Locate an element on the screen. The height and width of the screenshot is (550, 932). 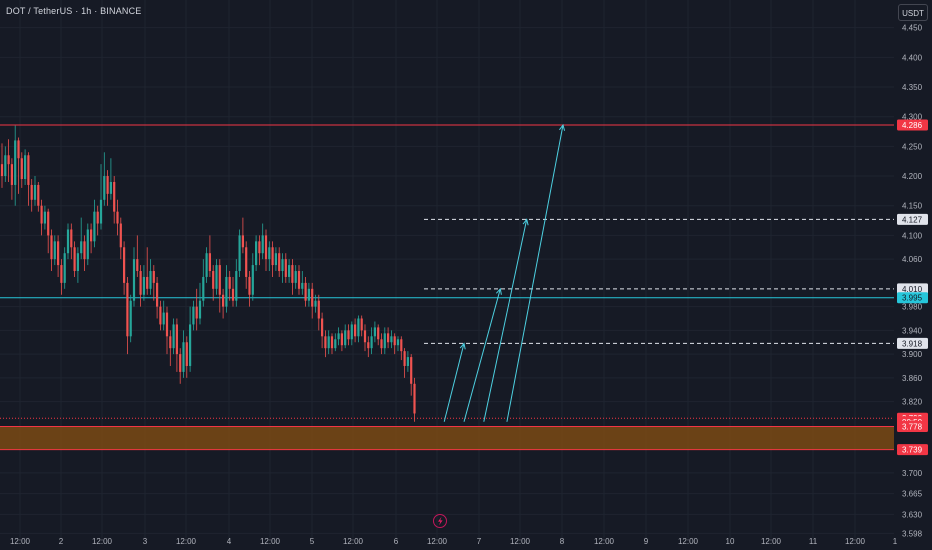
price-badge-label: 4.127 is located at coordinates (912, 219).